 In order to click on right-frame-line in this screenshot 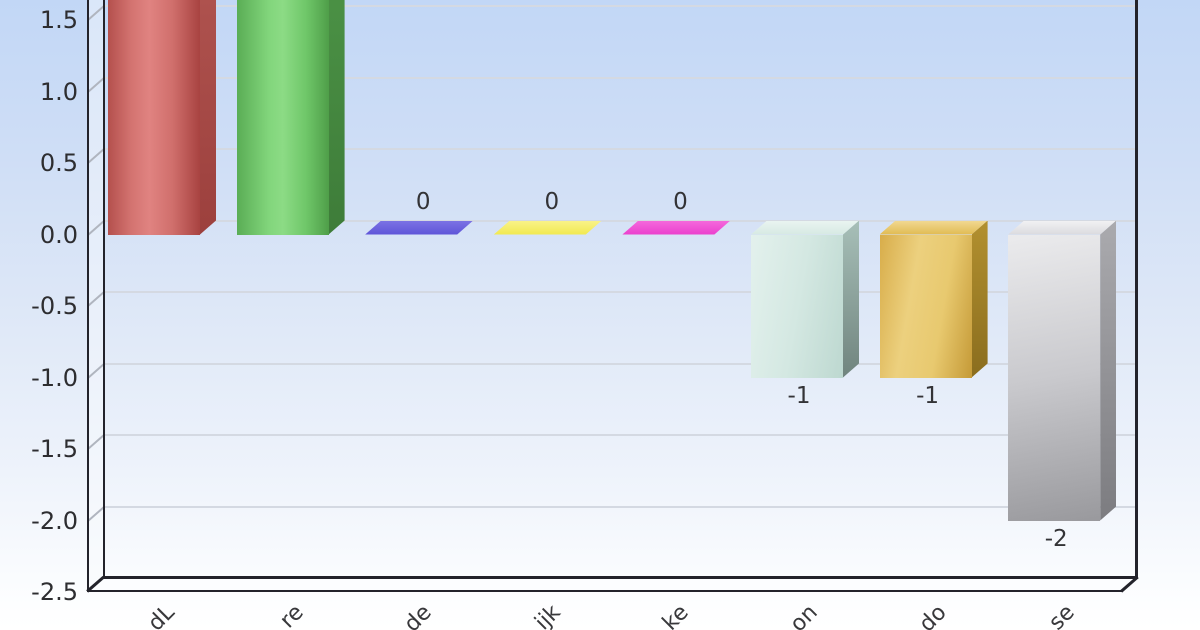, I will do `click(1136, 289)`.